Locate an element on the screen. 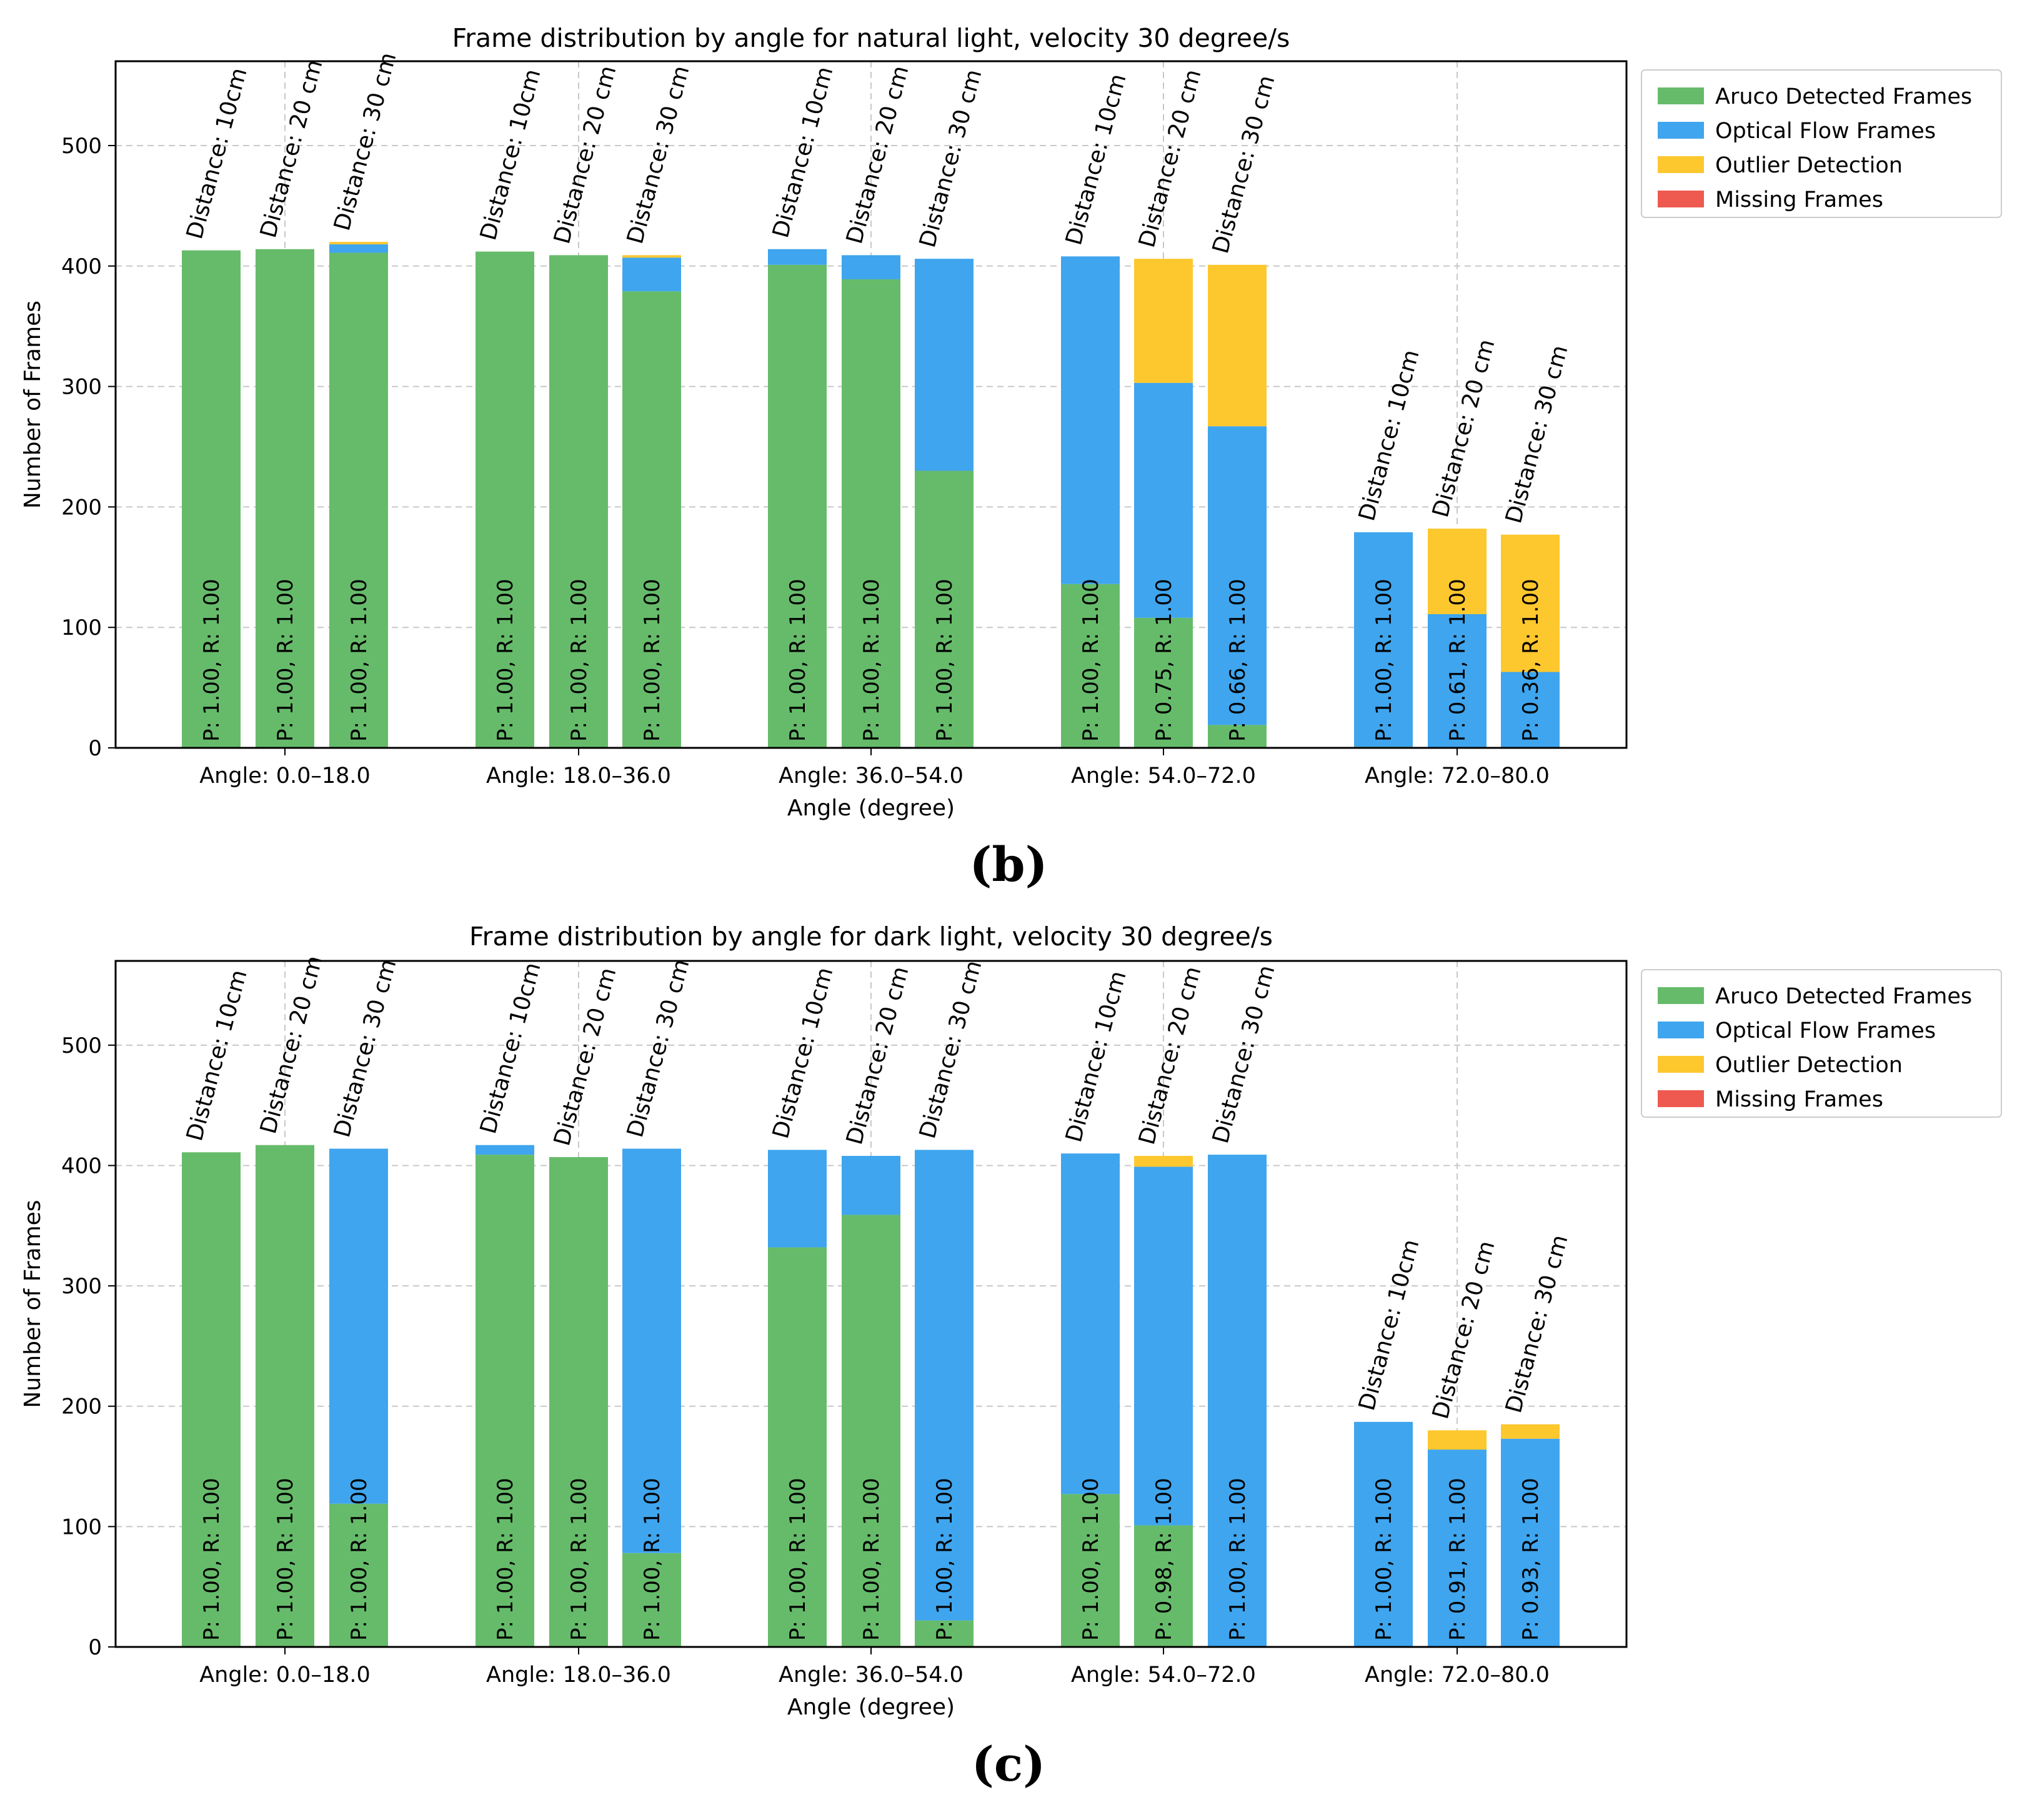 The height and width of the screenshot is (1820, 2017). bar-pr-label: P: 0.66, R: 1.00 is located at coordinates (1237, 660).